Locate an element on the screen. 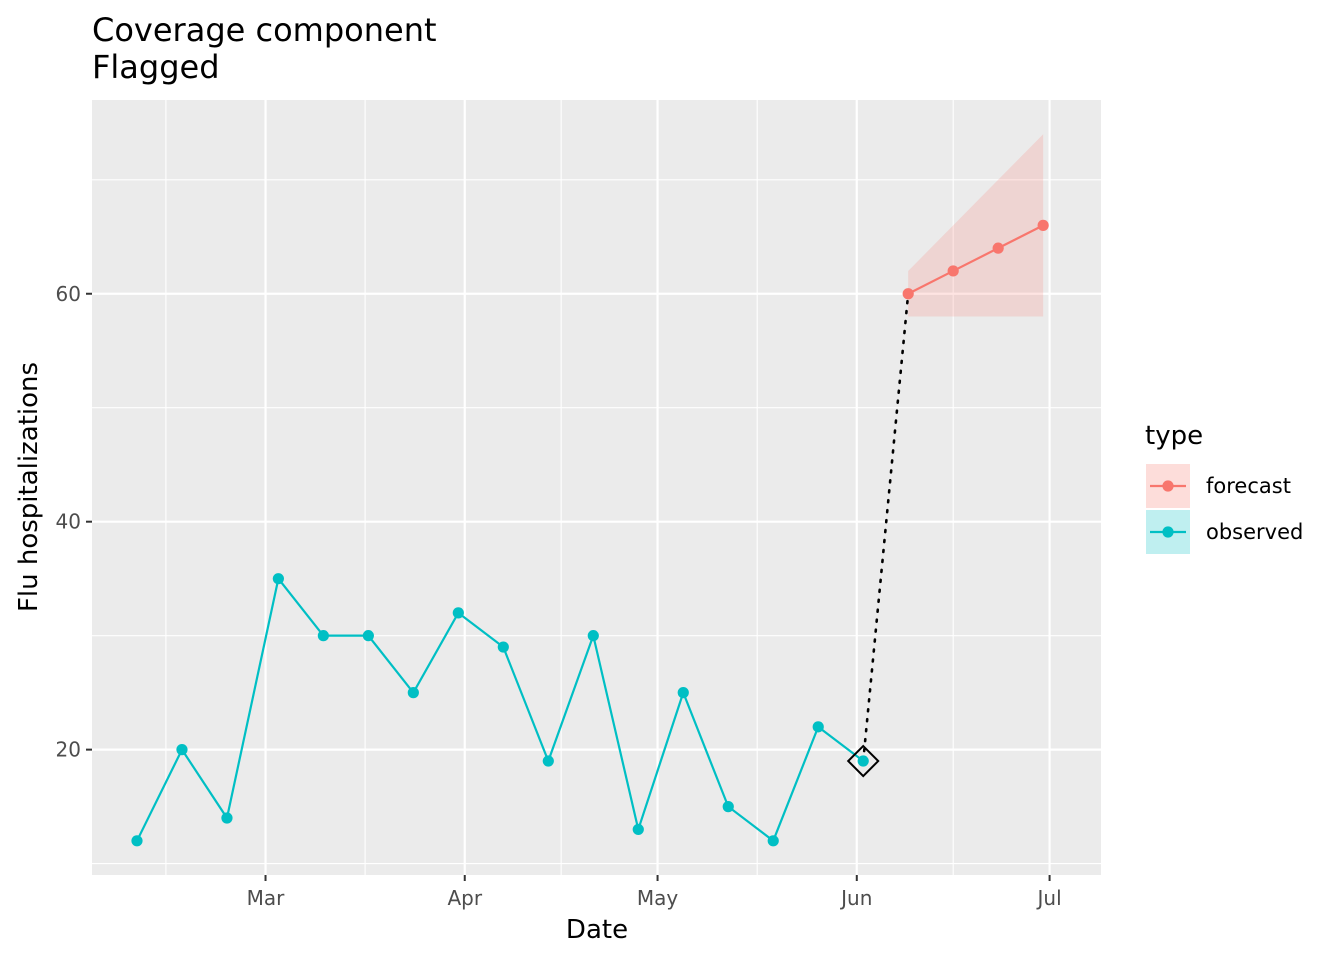 The width and height of the screenshot is (1344, 960). flag-layer is located at coordinates (863, 761).